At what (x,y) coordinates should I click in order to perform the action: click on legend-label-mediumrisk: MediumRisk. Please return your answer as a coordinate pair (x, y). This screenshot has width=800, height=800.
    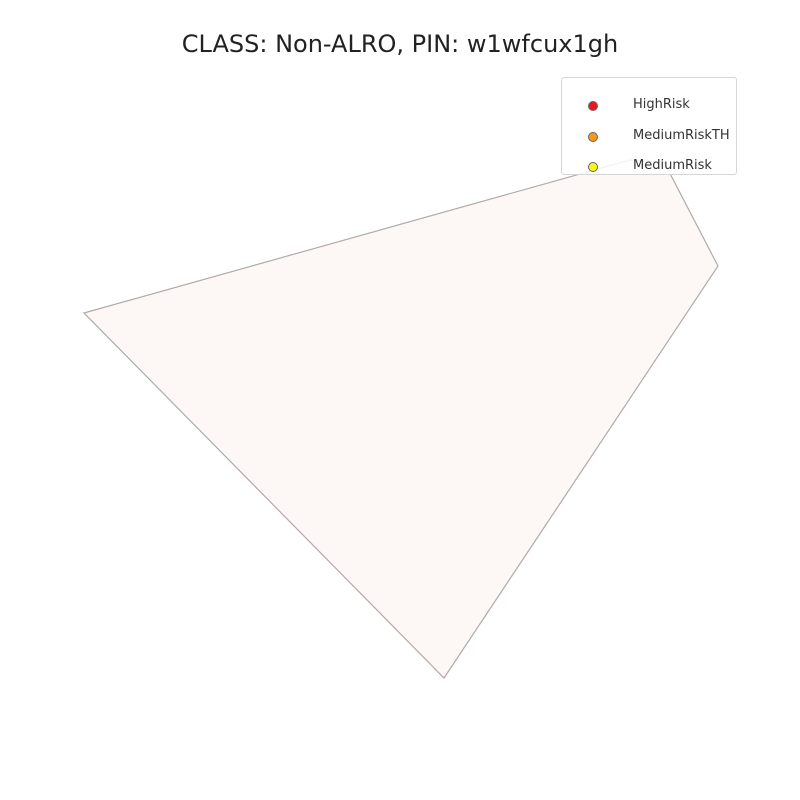
    Looking at the image, I should click on (672, 165).